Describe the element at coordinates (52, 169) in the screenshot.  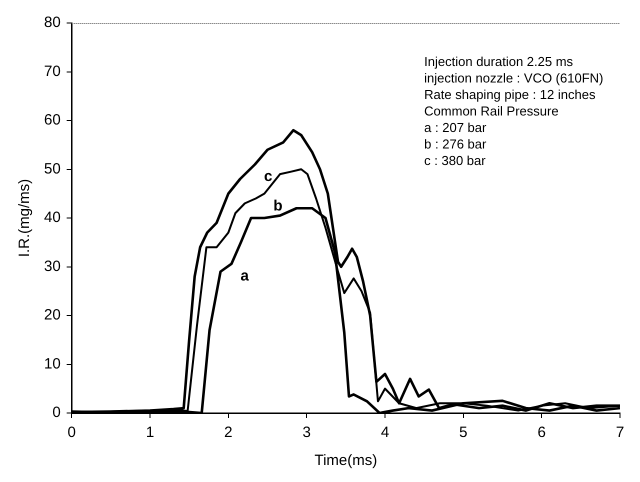
I see `y-tick-label: 50` at that location.